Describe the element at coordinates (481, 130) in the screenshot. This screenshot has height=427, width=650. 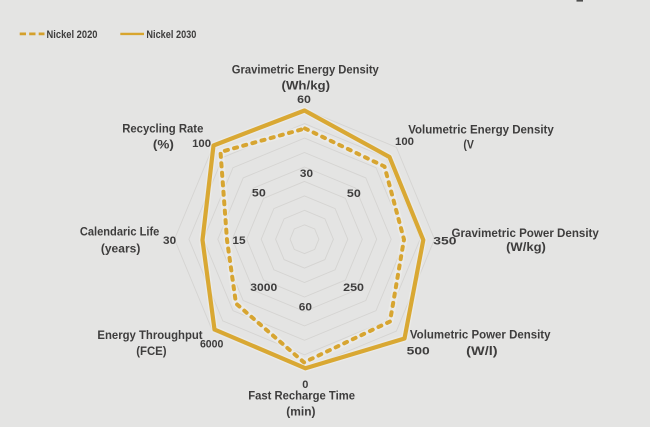
I see `svg-text: Volumetric Energy Density` at that location.